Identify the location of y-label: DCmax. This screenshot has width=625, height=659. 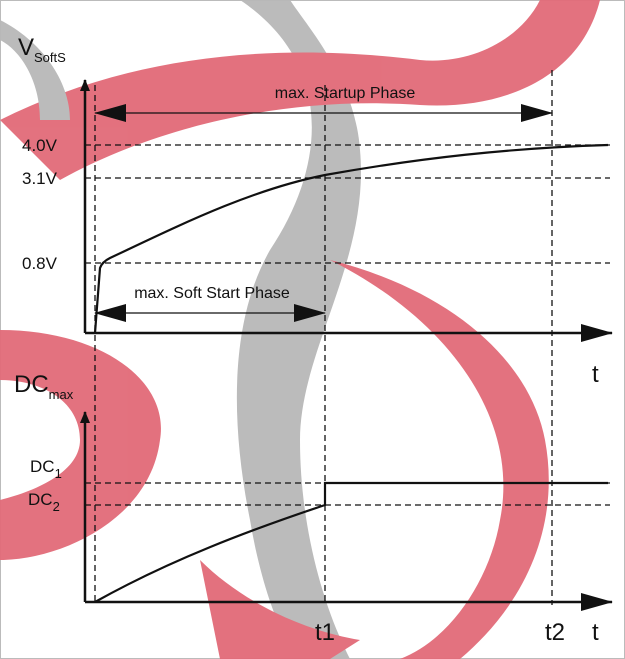
(44, 386).